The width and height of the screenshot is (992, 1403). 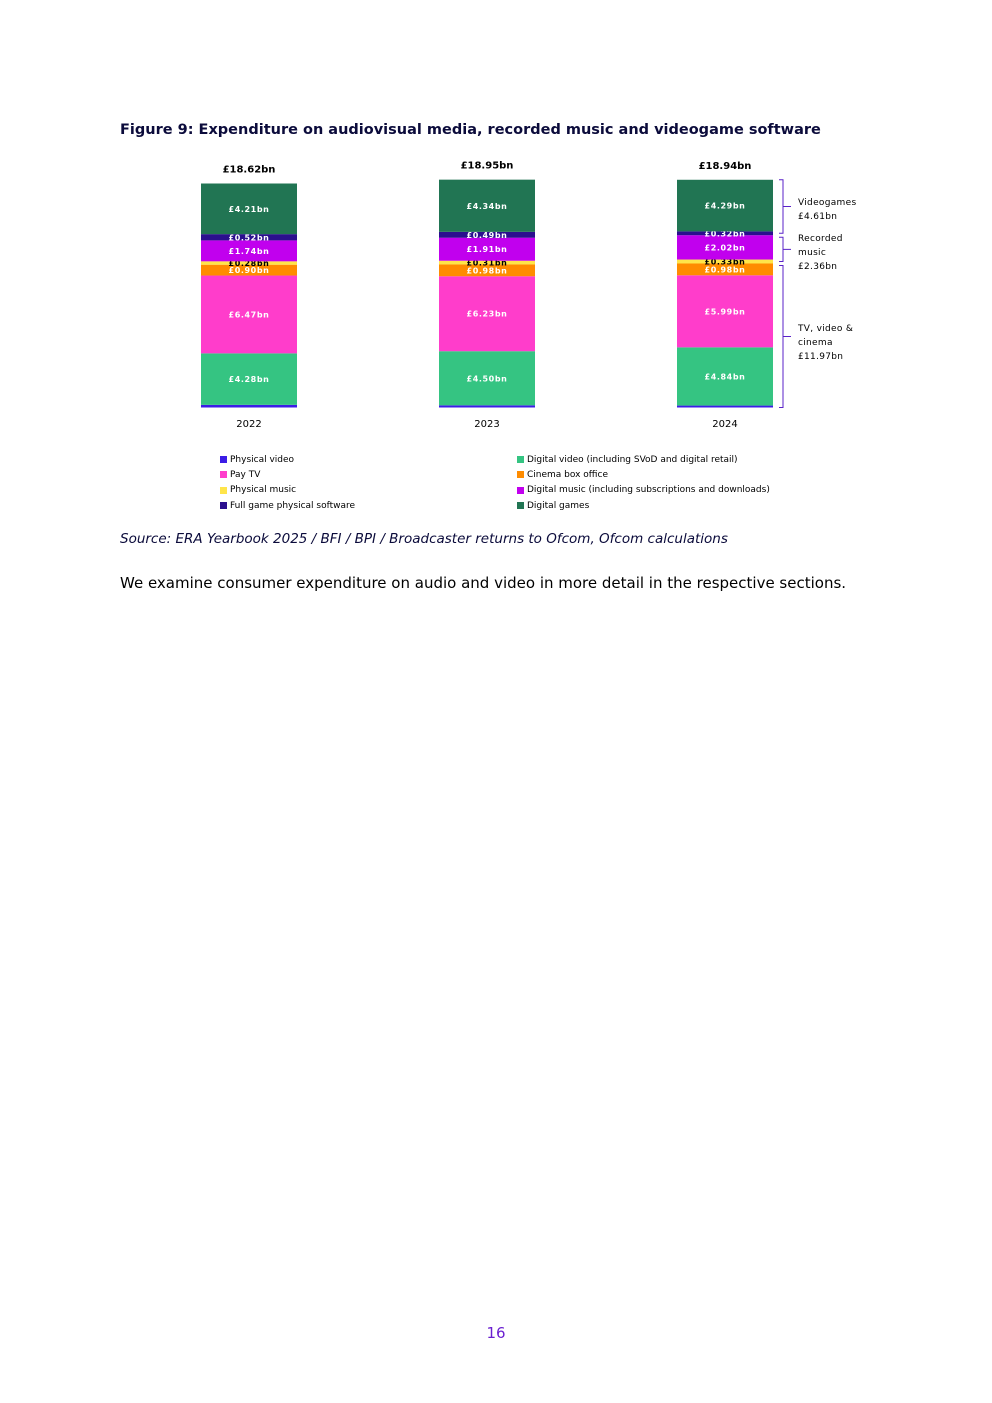 I want to click on group-annotation: Recorded, so click(x=820, y=239).